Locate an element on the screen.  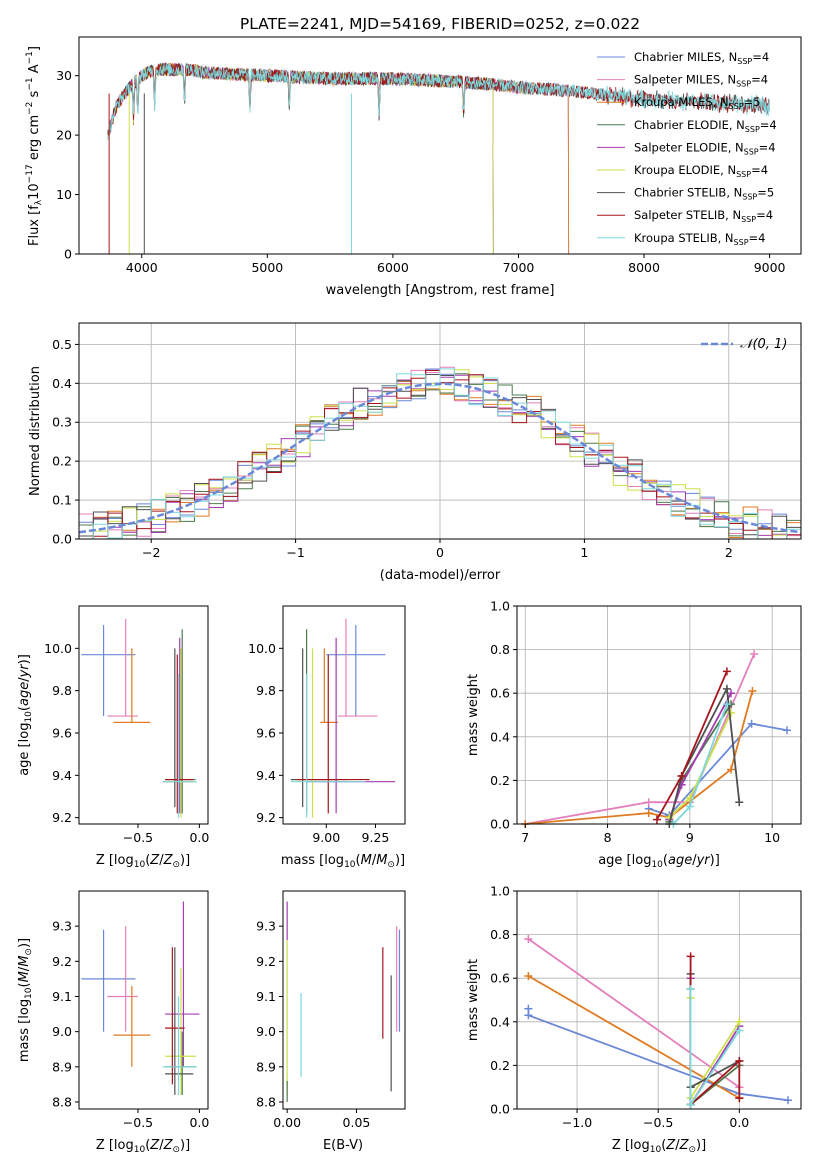
mass-vs-ebv-panel: 0.00 0.05 8.8 8.9 9.0 9.1 9.2 9.3 E(B-V) is located at coordinates (331, 1021).